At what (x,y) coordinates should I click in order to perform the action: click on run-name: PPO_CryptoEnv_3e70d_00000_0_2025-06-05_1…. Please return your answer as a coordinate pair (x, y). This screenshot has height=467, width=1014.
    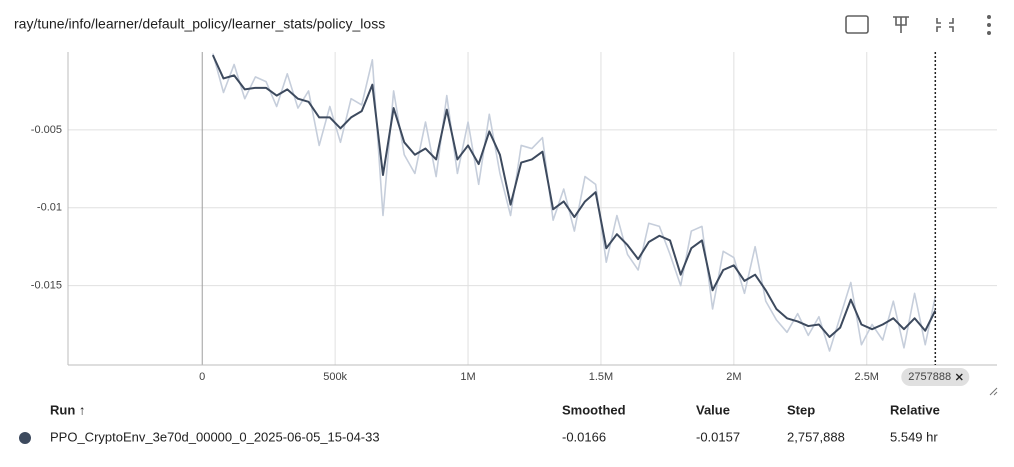
    Looking at the image, I should click on (215, 436).